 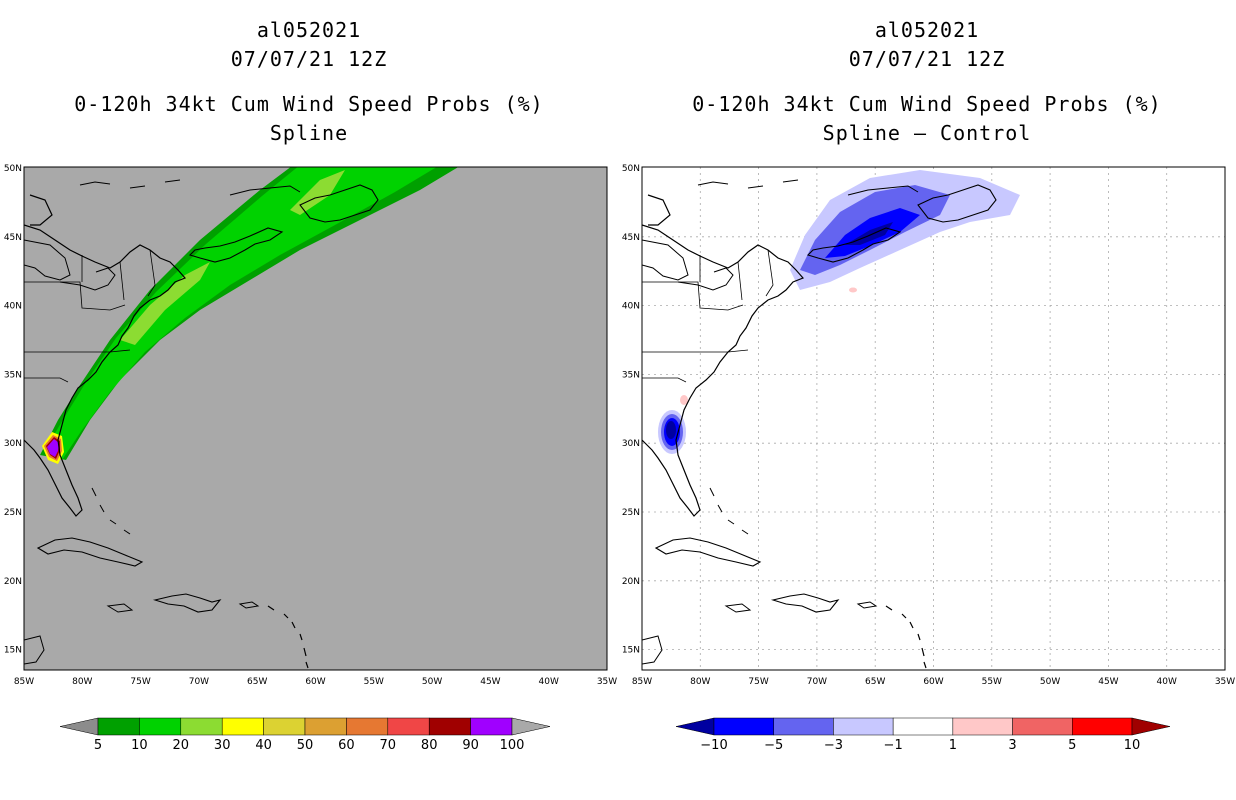 I want to click on left-lon-label: 35W, so click(x=607, y=682).